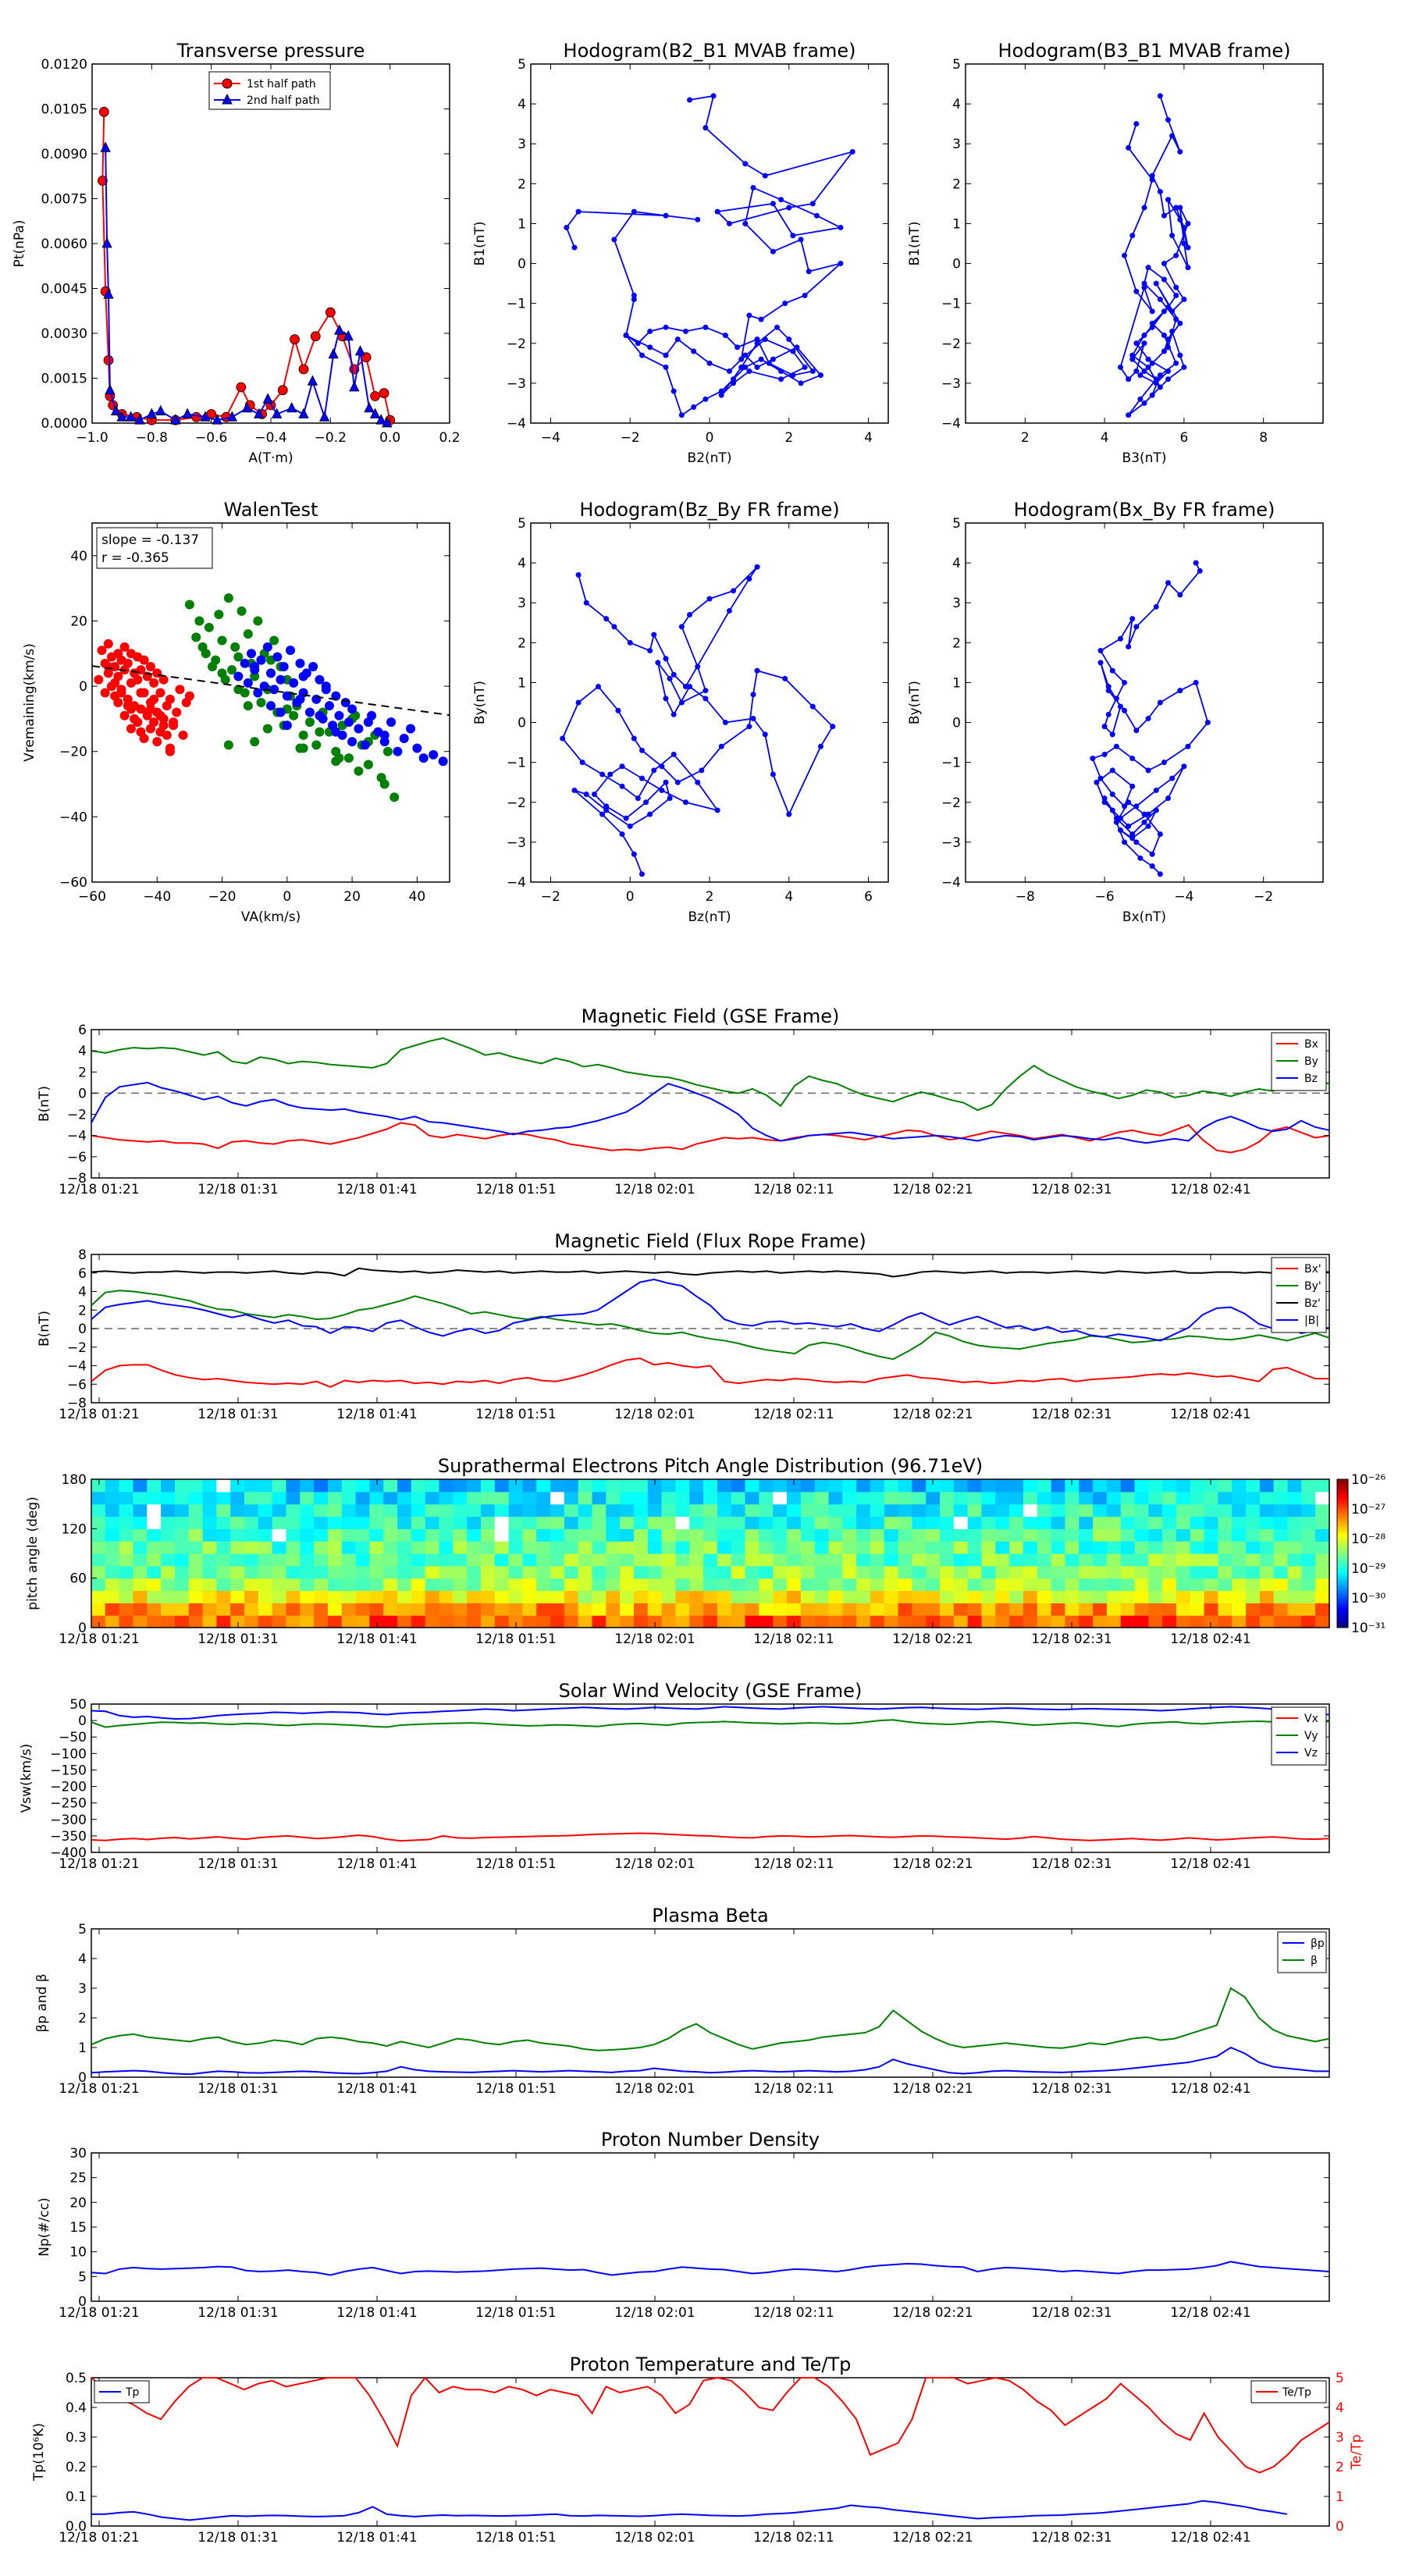 This screenshot has width=1405, height=2576. I want to click on y-tick-label: −4, so click(951, 424).